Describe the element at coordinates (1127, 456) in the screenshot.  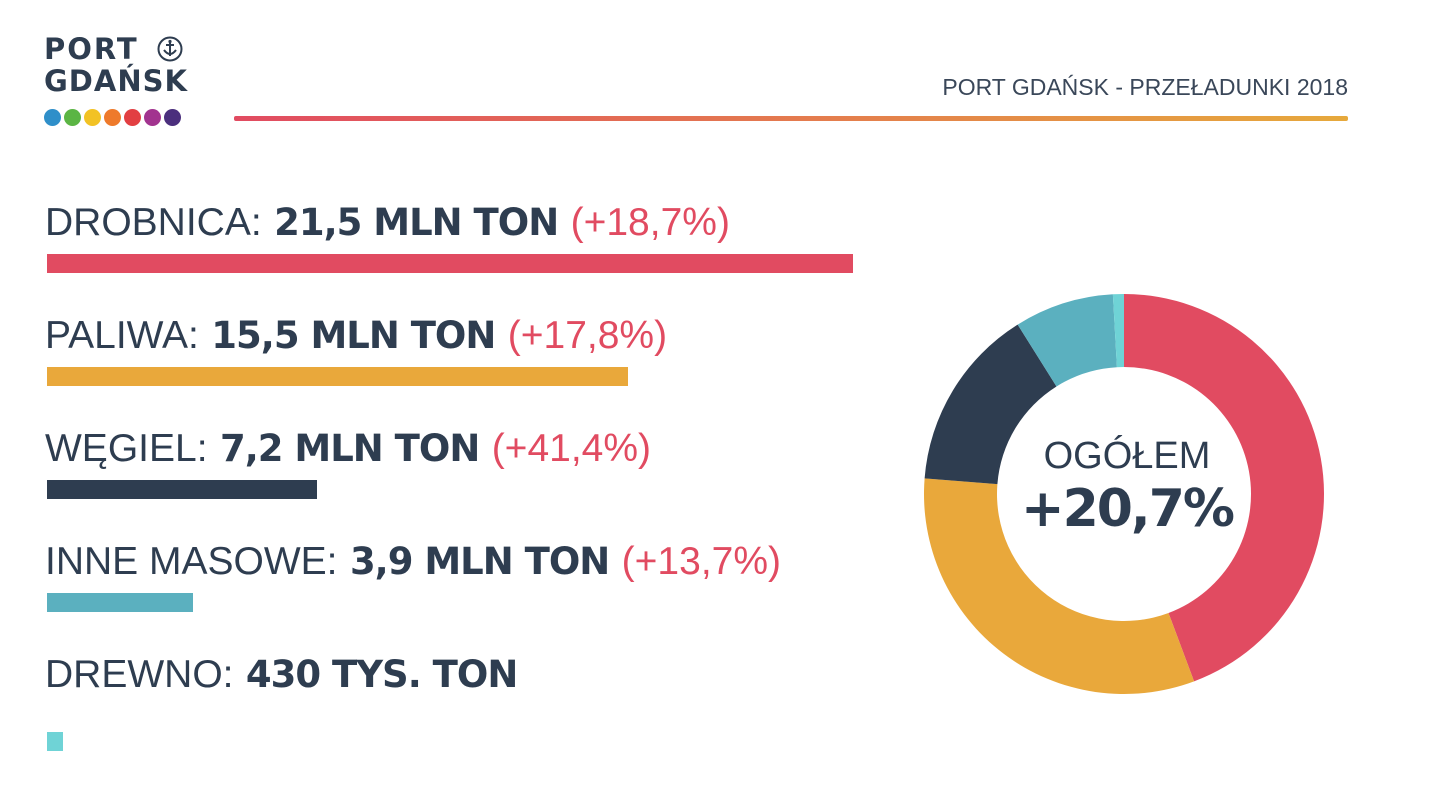
I see `donut-center-label: OGÓŁEM` at that location.